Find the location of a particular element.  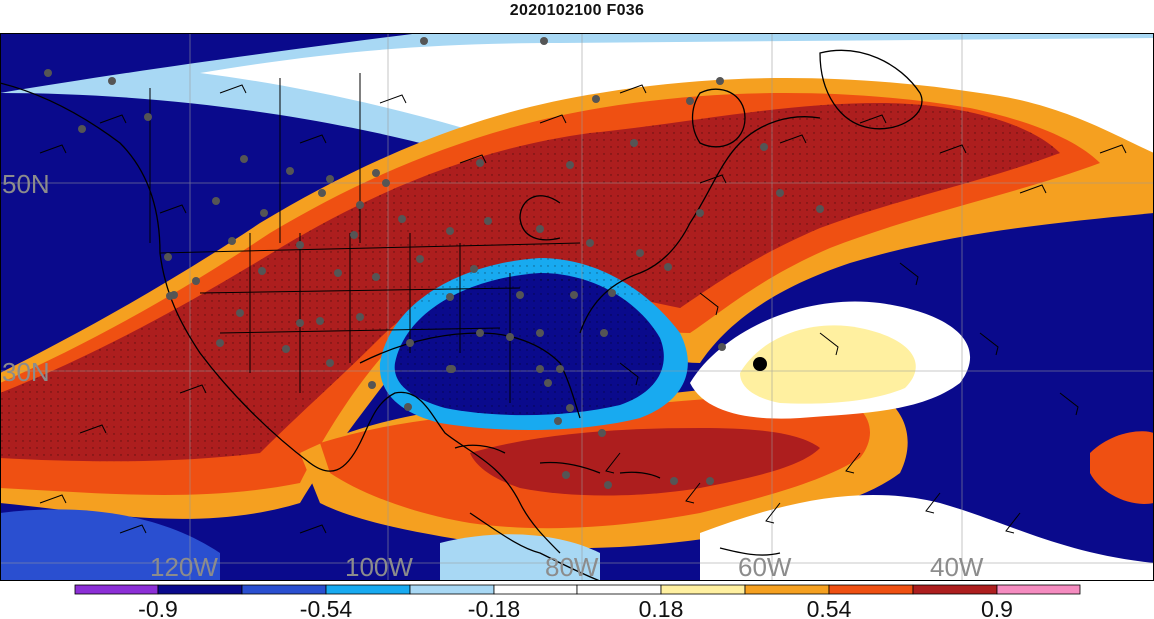

swatch-orange is located at coordinates (787, 589).